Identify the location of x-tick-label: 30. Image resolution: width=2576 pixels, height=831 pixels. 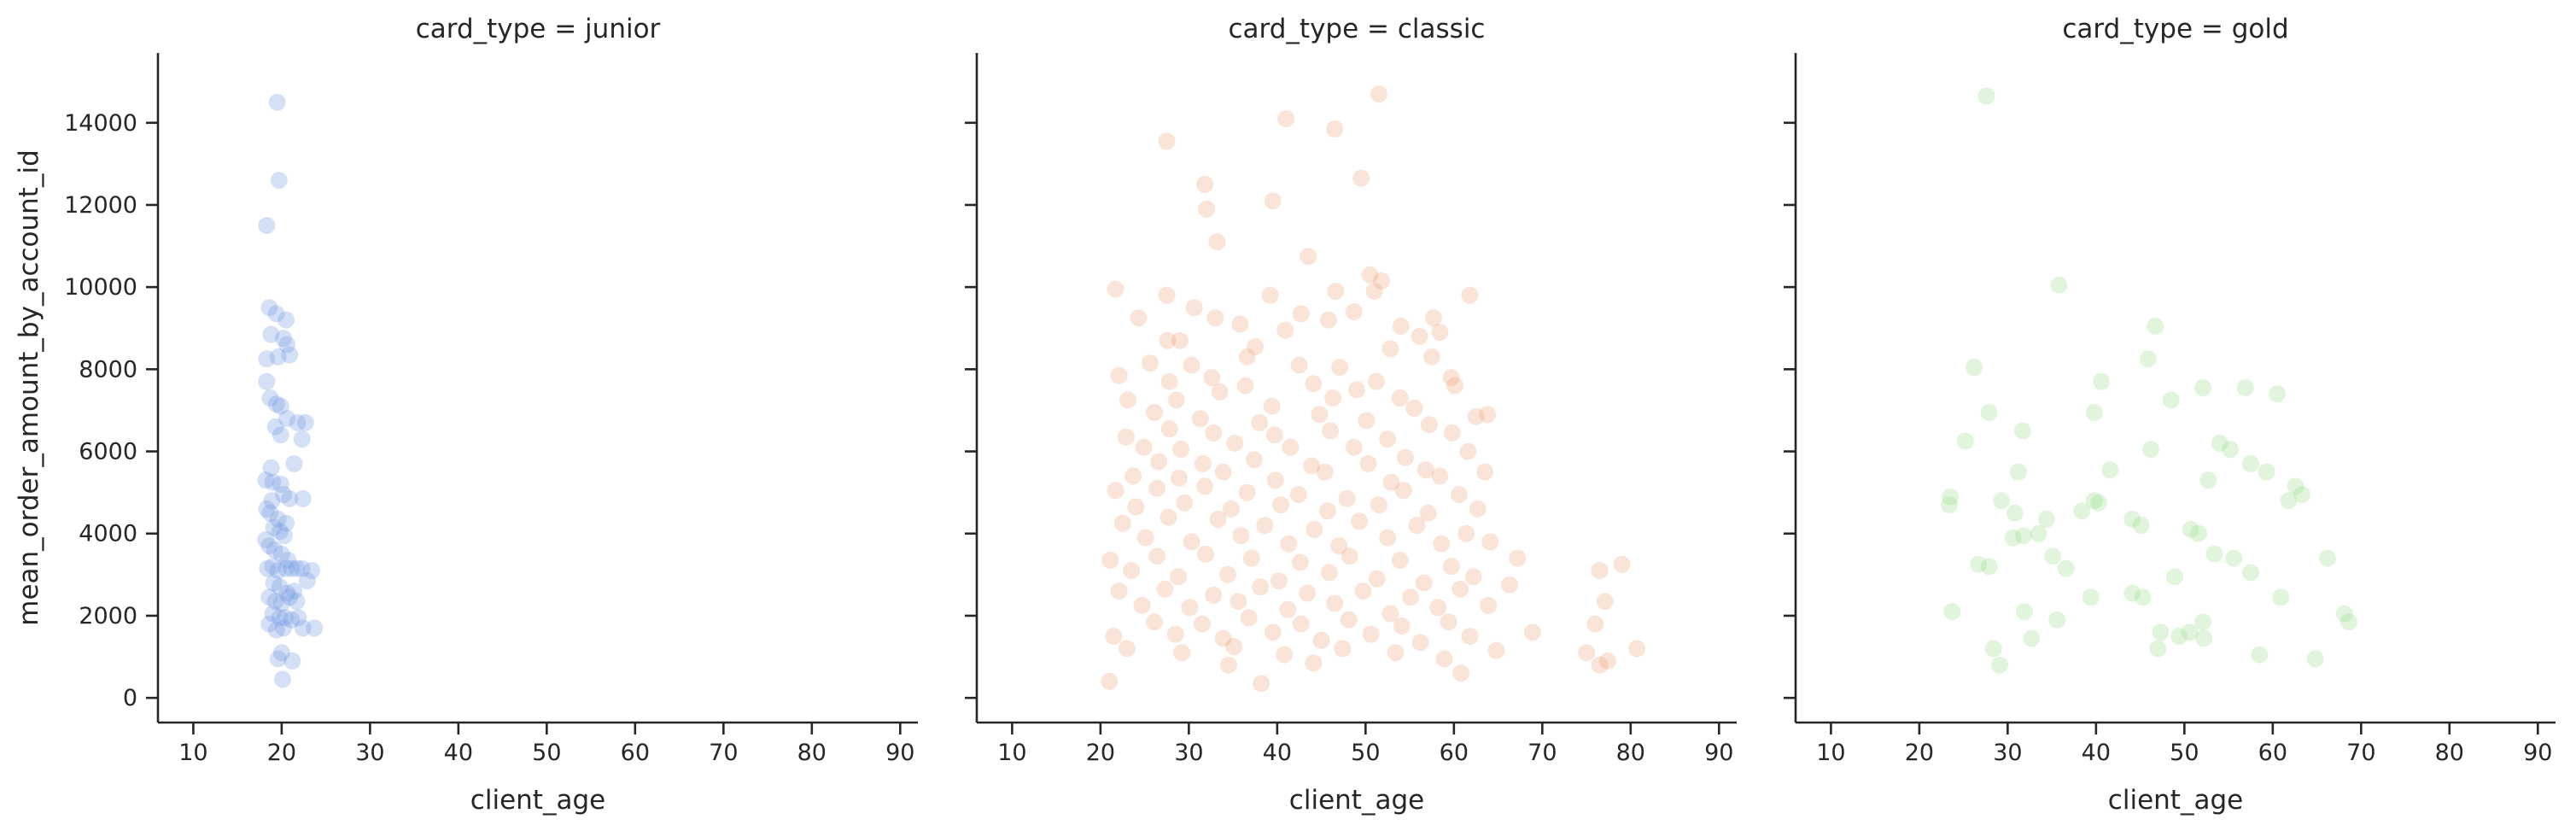
(1188, 753).